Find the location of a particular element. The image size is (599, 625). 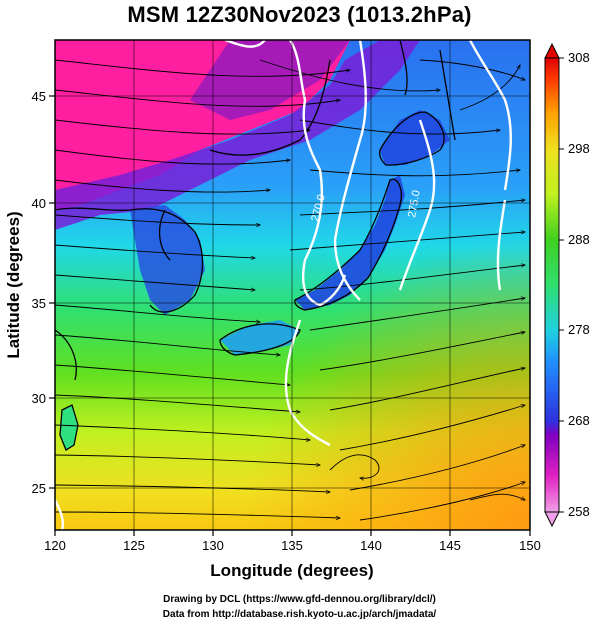

x-tick-130: 130 is located at coordinates (213, 545).